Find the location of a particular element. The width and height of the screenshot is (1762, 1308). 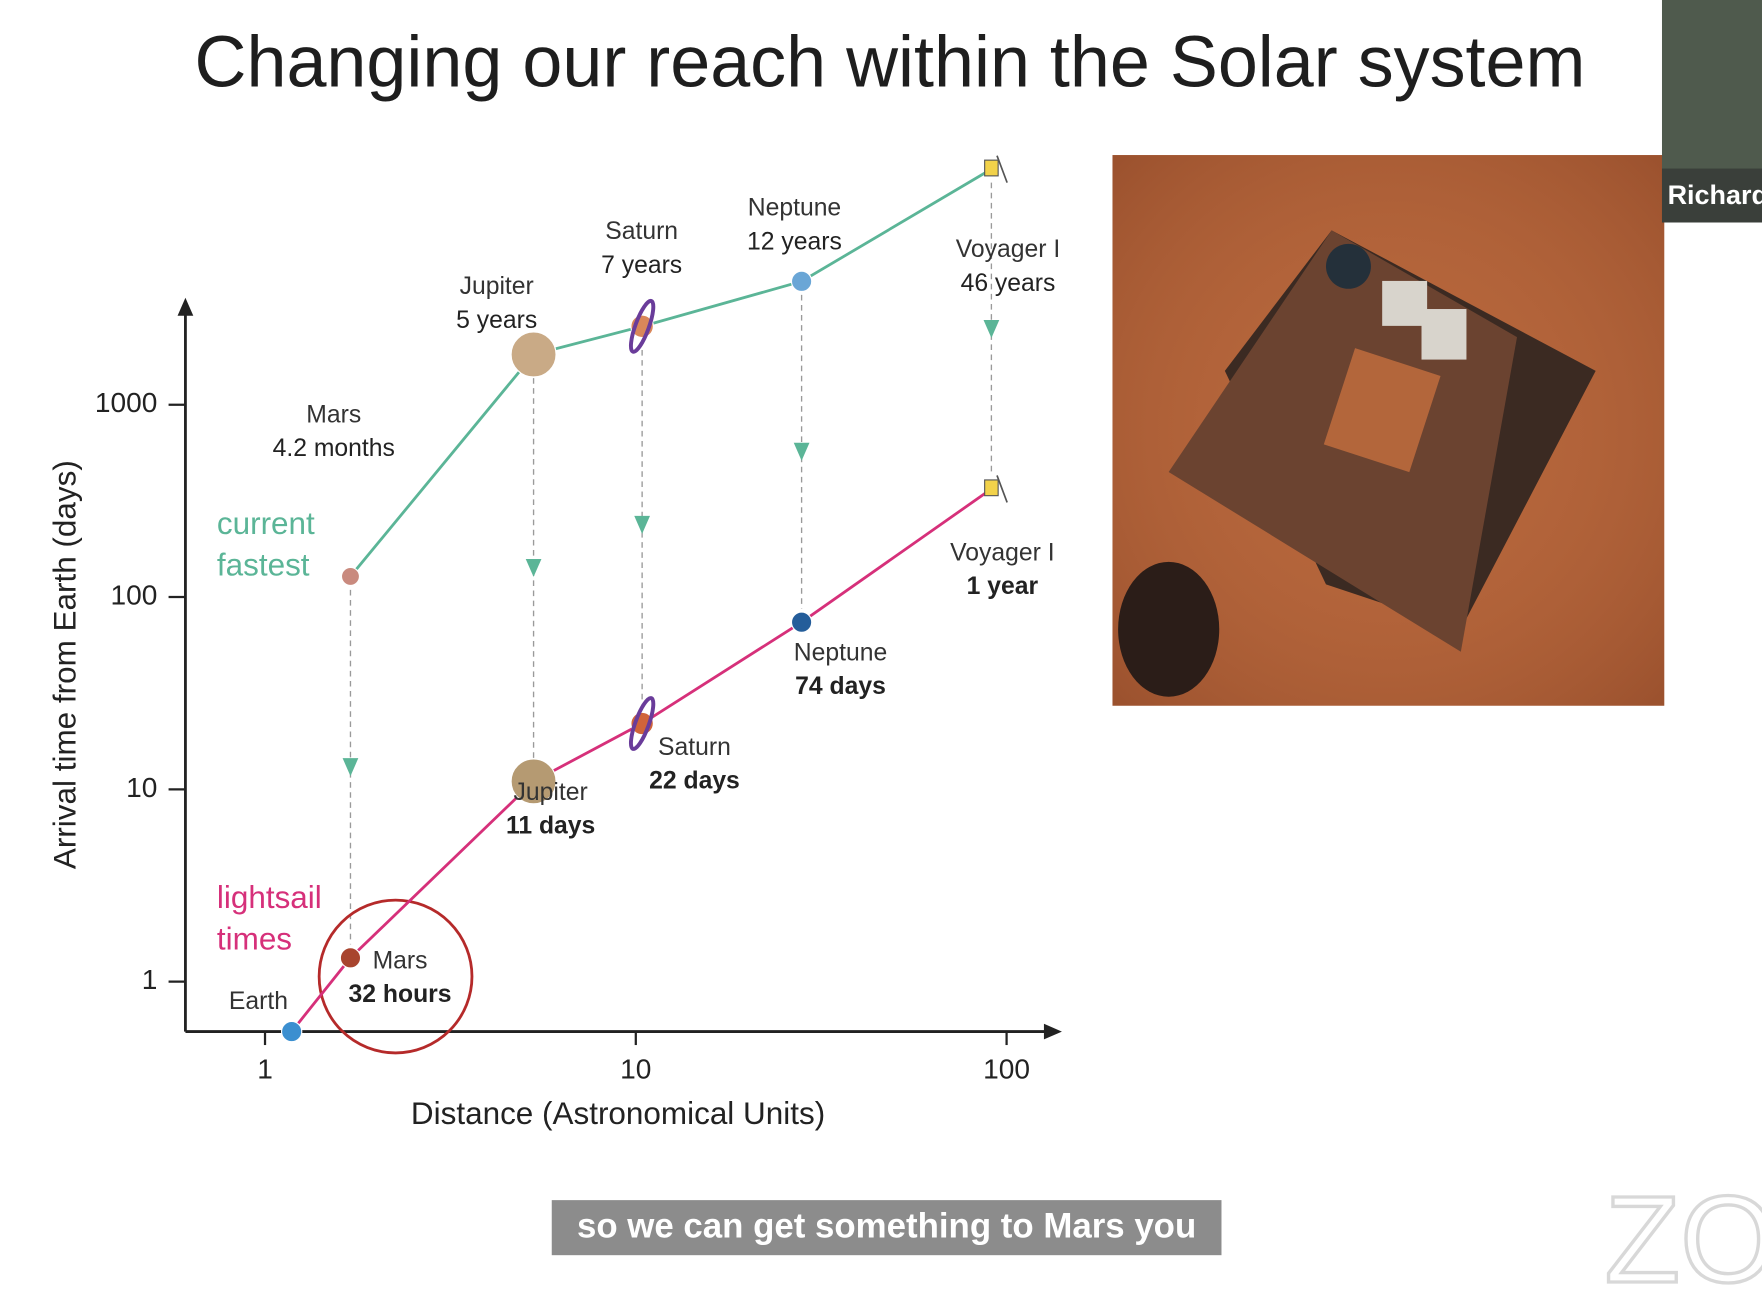

y-tick-label: 10 is located at coordinates (141, 787).